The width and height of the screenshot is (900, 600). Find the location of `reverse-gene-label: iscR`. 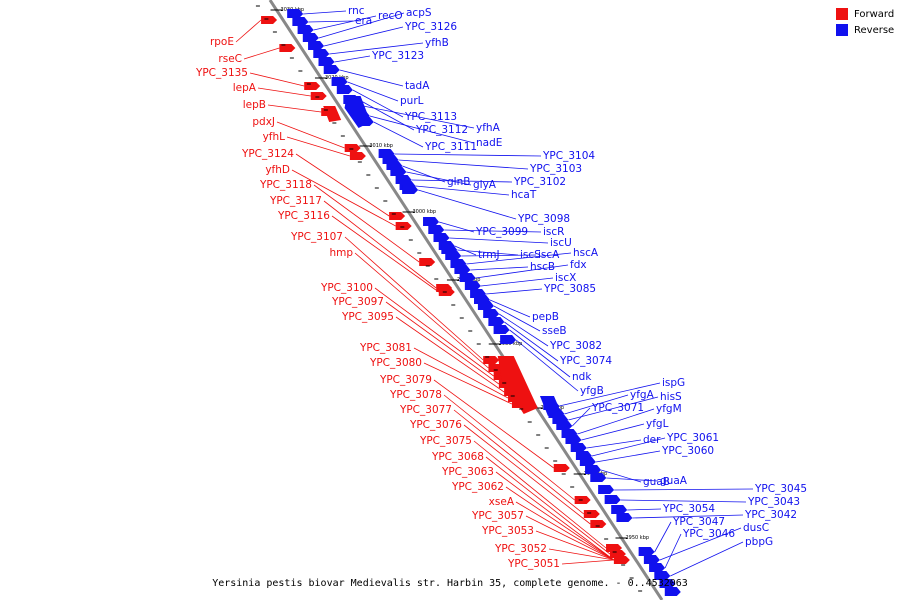

reverse-gene-label: iscR is located at coordinates (553, 232).